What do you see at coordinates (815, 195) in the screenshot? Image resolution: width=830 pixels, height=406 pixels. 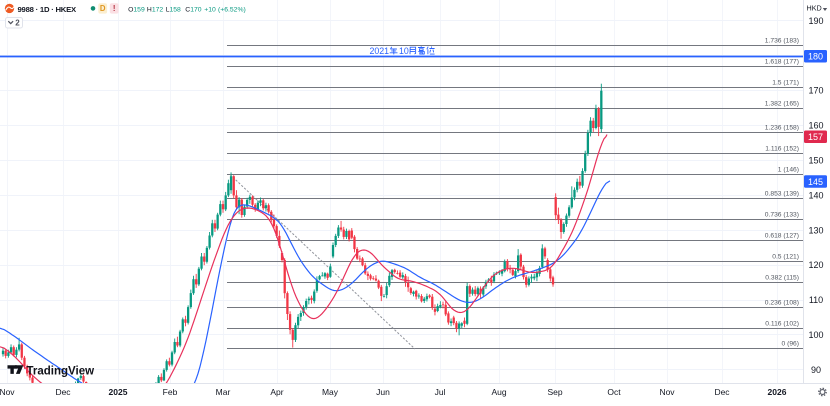 I see `svg-text: 140` at bounding box center [815, 195].